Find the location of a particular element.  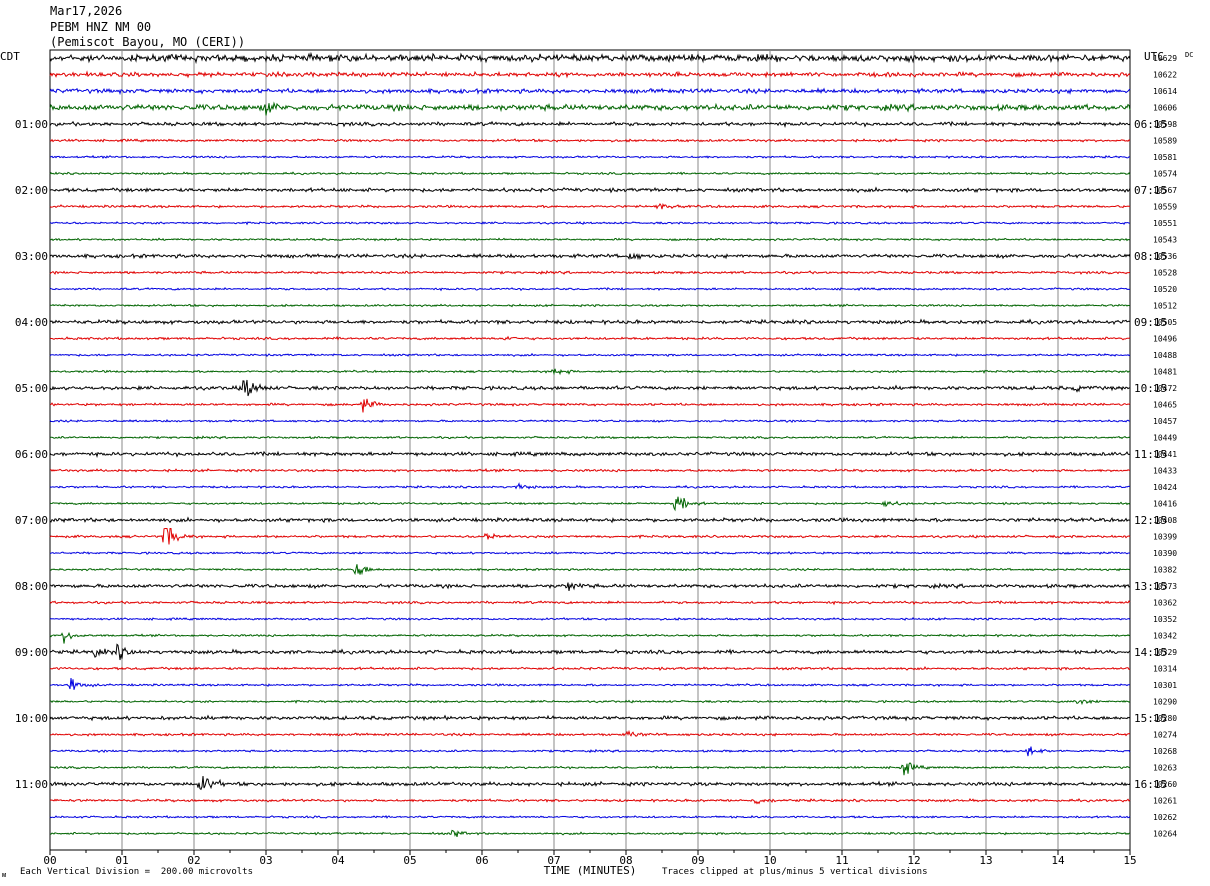

utc-hour-label: 13:15 is located at coordinates (1150, 586).